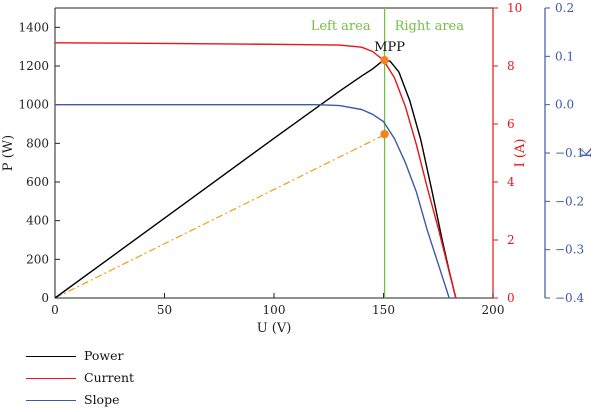 The width and height of the screenshot is (600, 412). Describe the element at coordinates (569, 201) in the screenshot. I see `slope-tick-label: −0.2` at that location.